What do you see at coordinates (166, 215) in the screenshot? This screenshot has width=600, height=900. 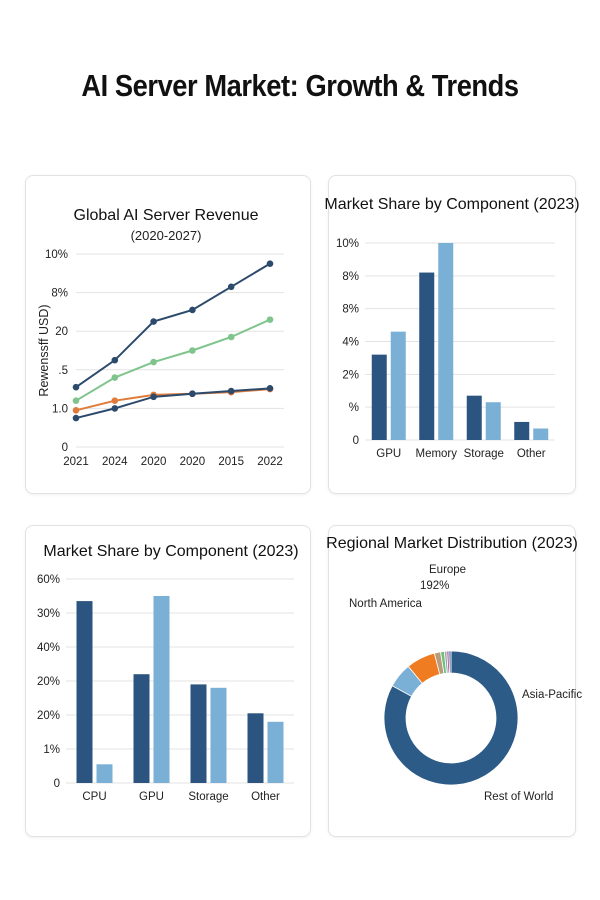 I see `chart-title: Global AI Server Revenue` at bounding box center [166, 215].